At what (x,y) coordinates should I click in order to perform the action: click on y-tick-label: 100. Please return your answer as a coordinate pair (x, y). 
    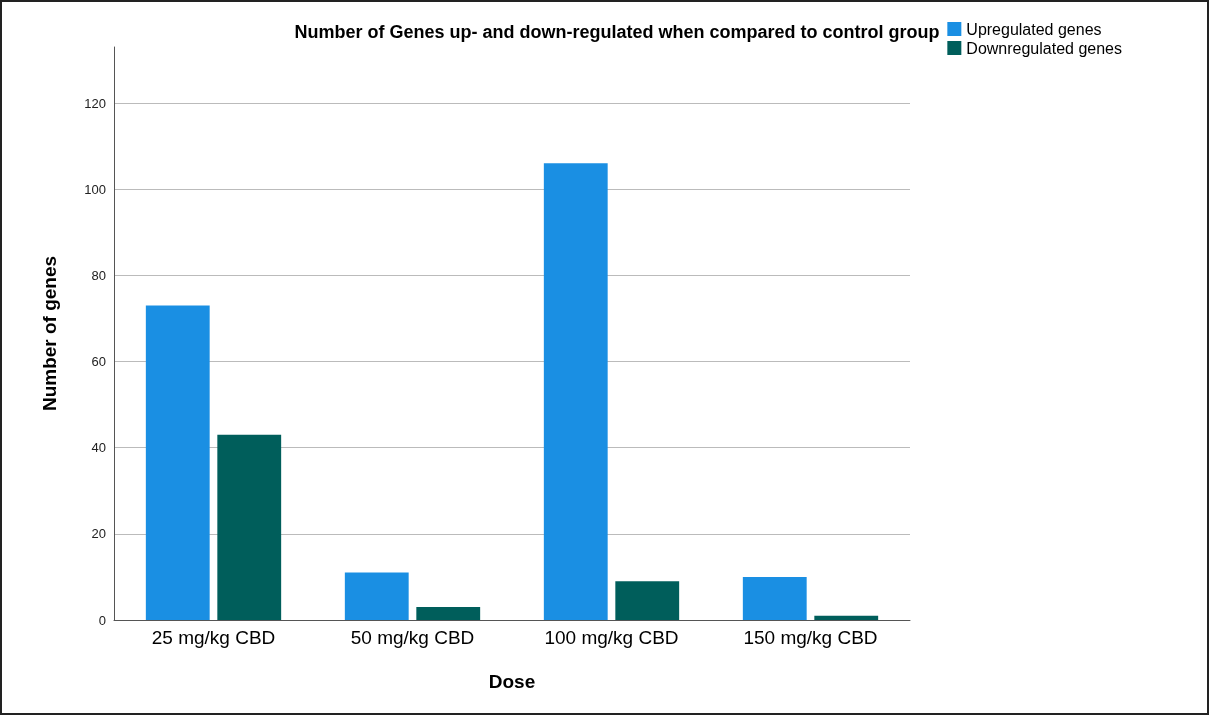
    Looking at the image, I should click on (95, 189).